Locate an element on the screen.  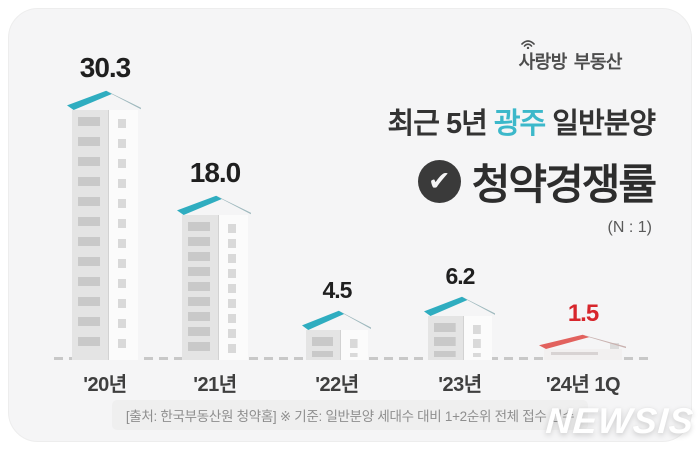
check-circle-icon: ✔ is located at coordinates (439, 181).